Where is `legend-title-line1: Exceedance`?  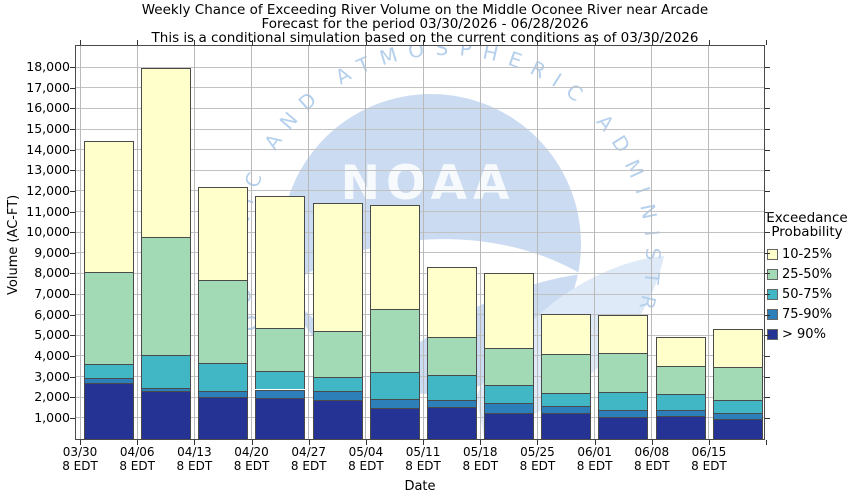
legend-title-line1: Exceedance is located at coordinates (807, 218).